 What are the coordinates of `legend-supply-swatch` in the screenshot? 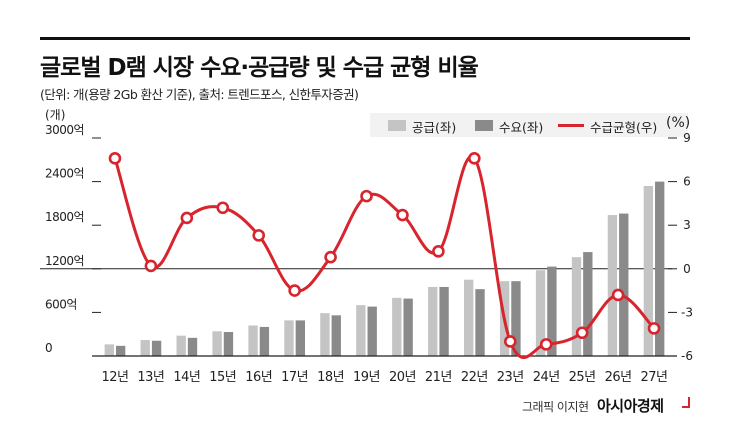 It's located at (397, 125).